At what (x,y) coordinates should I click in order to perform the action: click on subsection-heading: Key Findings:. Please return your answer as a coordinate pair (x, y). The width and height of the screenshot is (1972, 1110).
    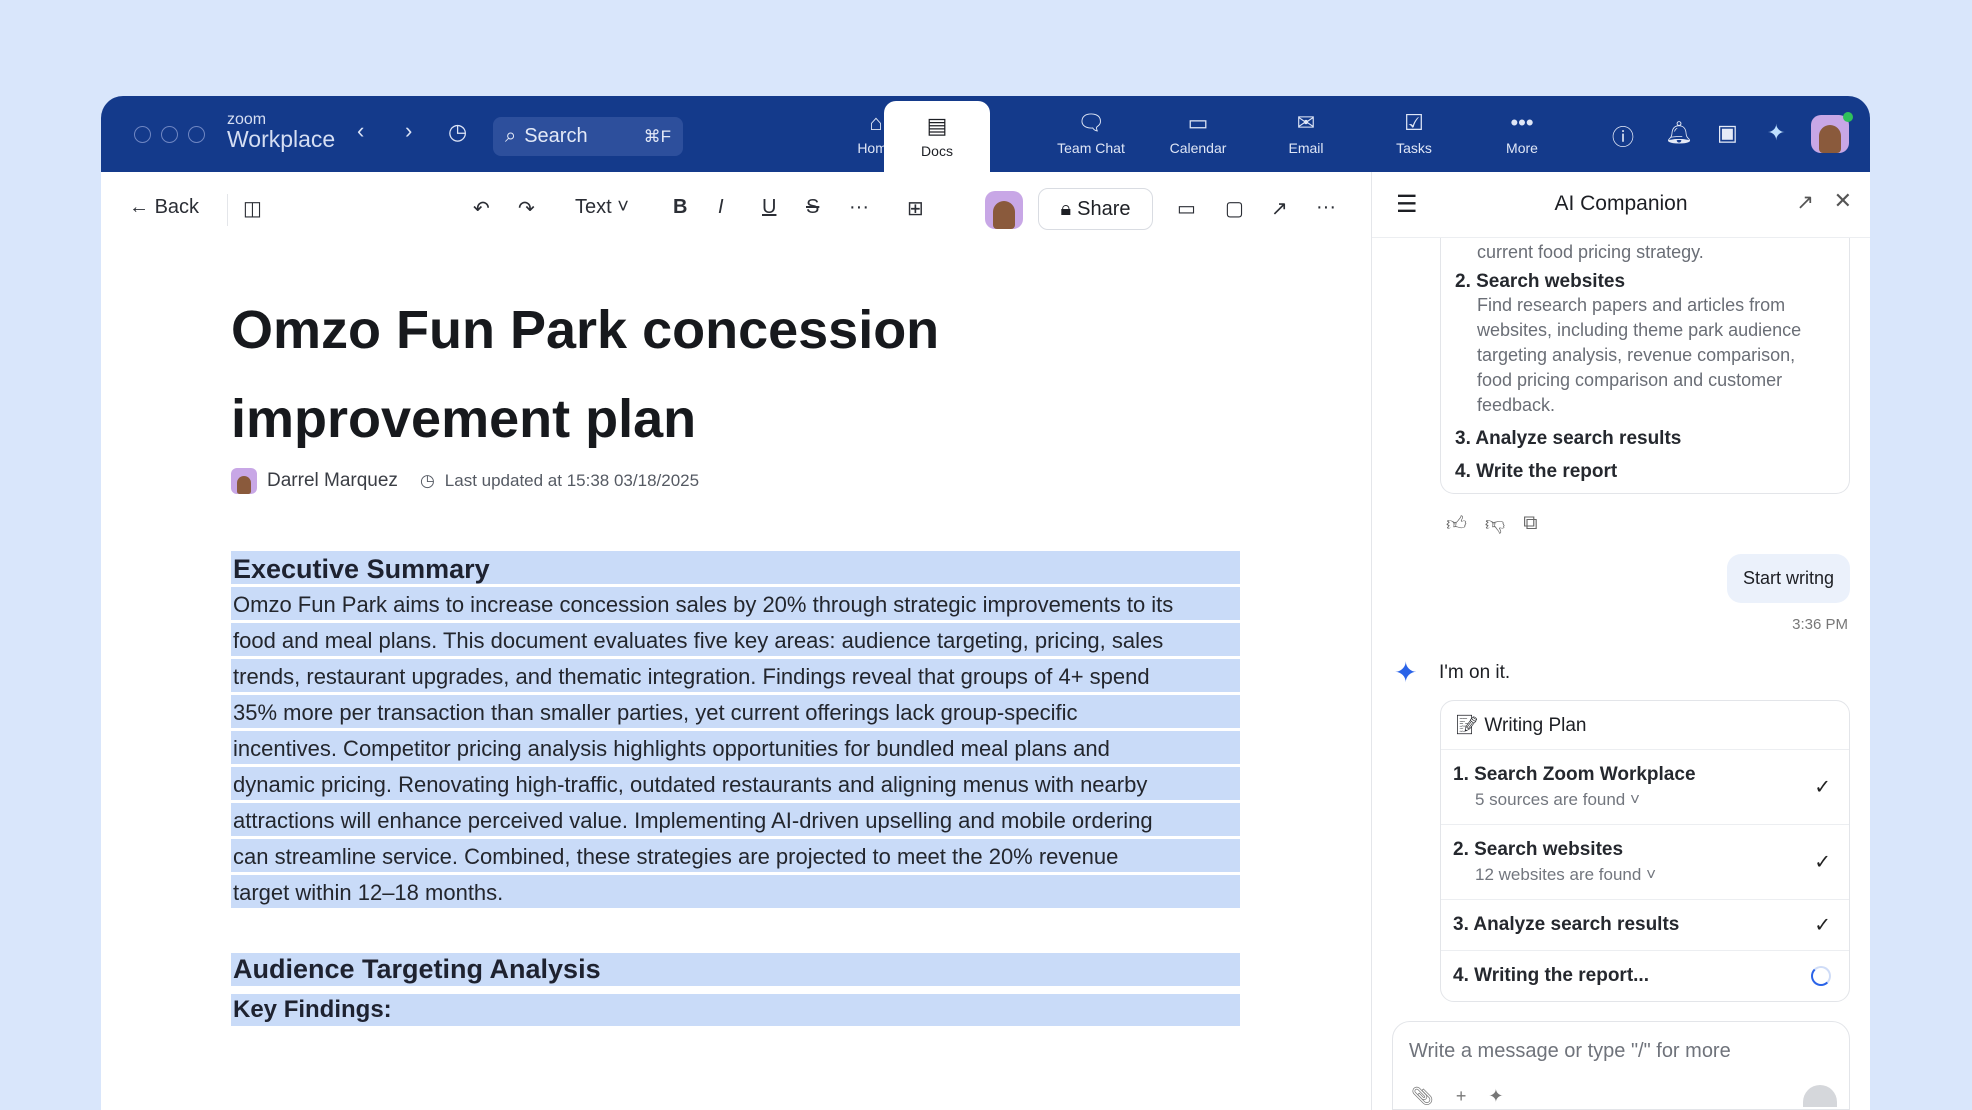
    Looking at the image, I should click on (735, 1010).